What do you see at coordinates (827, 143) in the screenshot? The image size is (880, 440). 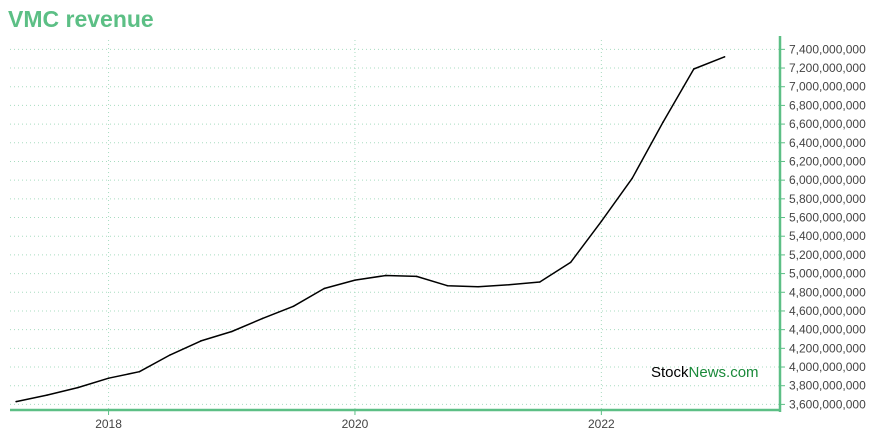 I see `y-tick-label: 6,400,000,000` at bounding box center [827, 143].